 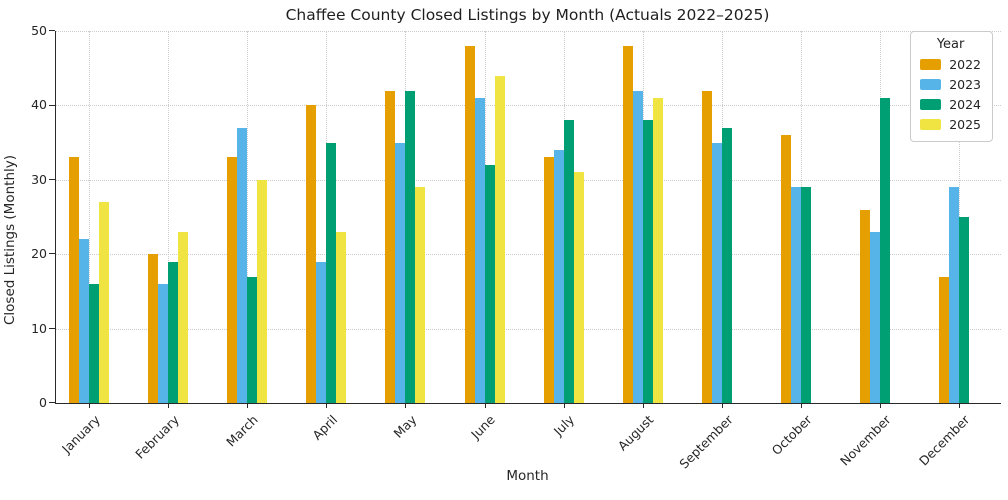 What do you see at coordinates (499, 239) in the screenshot?
I see `bar-2025-june` at bounding box center [499, 239].